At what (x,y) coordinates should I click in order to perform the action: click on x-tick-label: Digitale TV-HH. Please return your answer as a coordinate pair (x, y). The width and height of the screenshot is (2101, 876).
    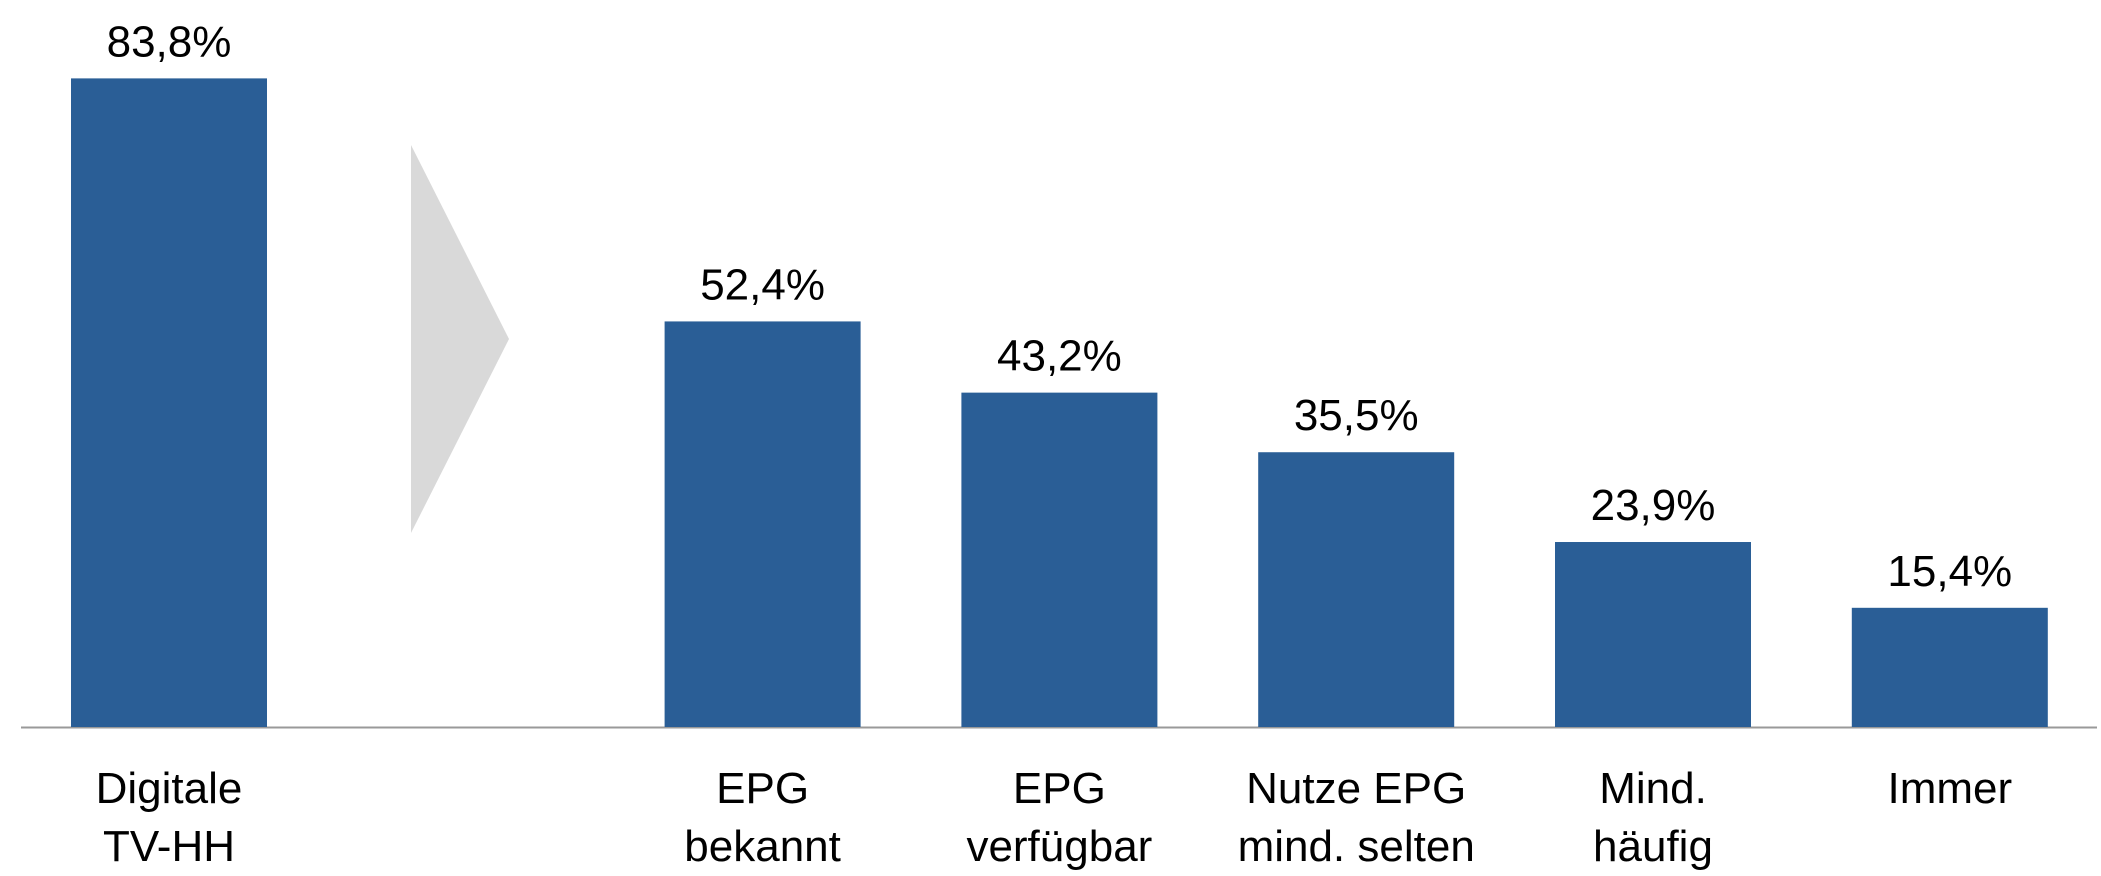
    Looking at the image, I should click on (169, 817).